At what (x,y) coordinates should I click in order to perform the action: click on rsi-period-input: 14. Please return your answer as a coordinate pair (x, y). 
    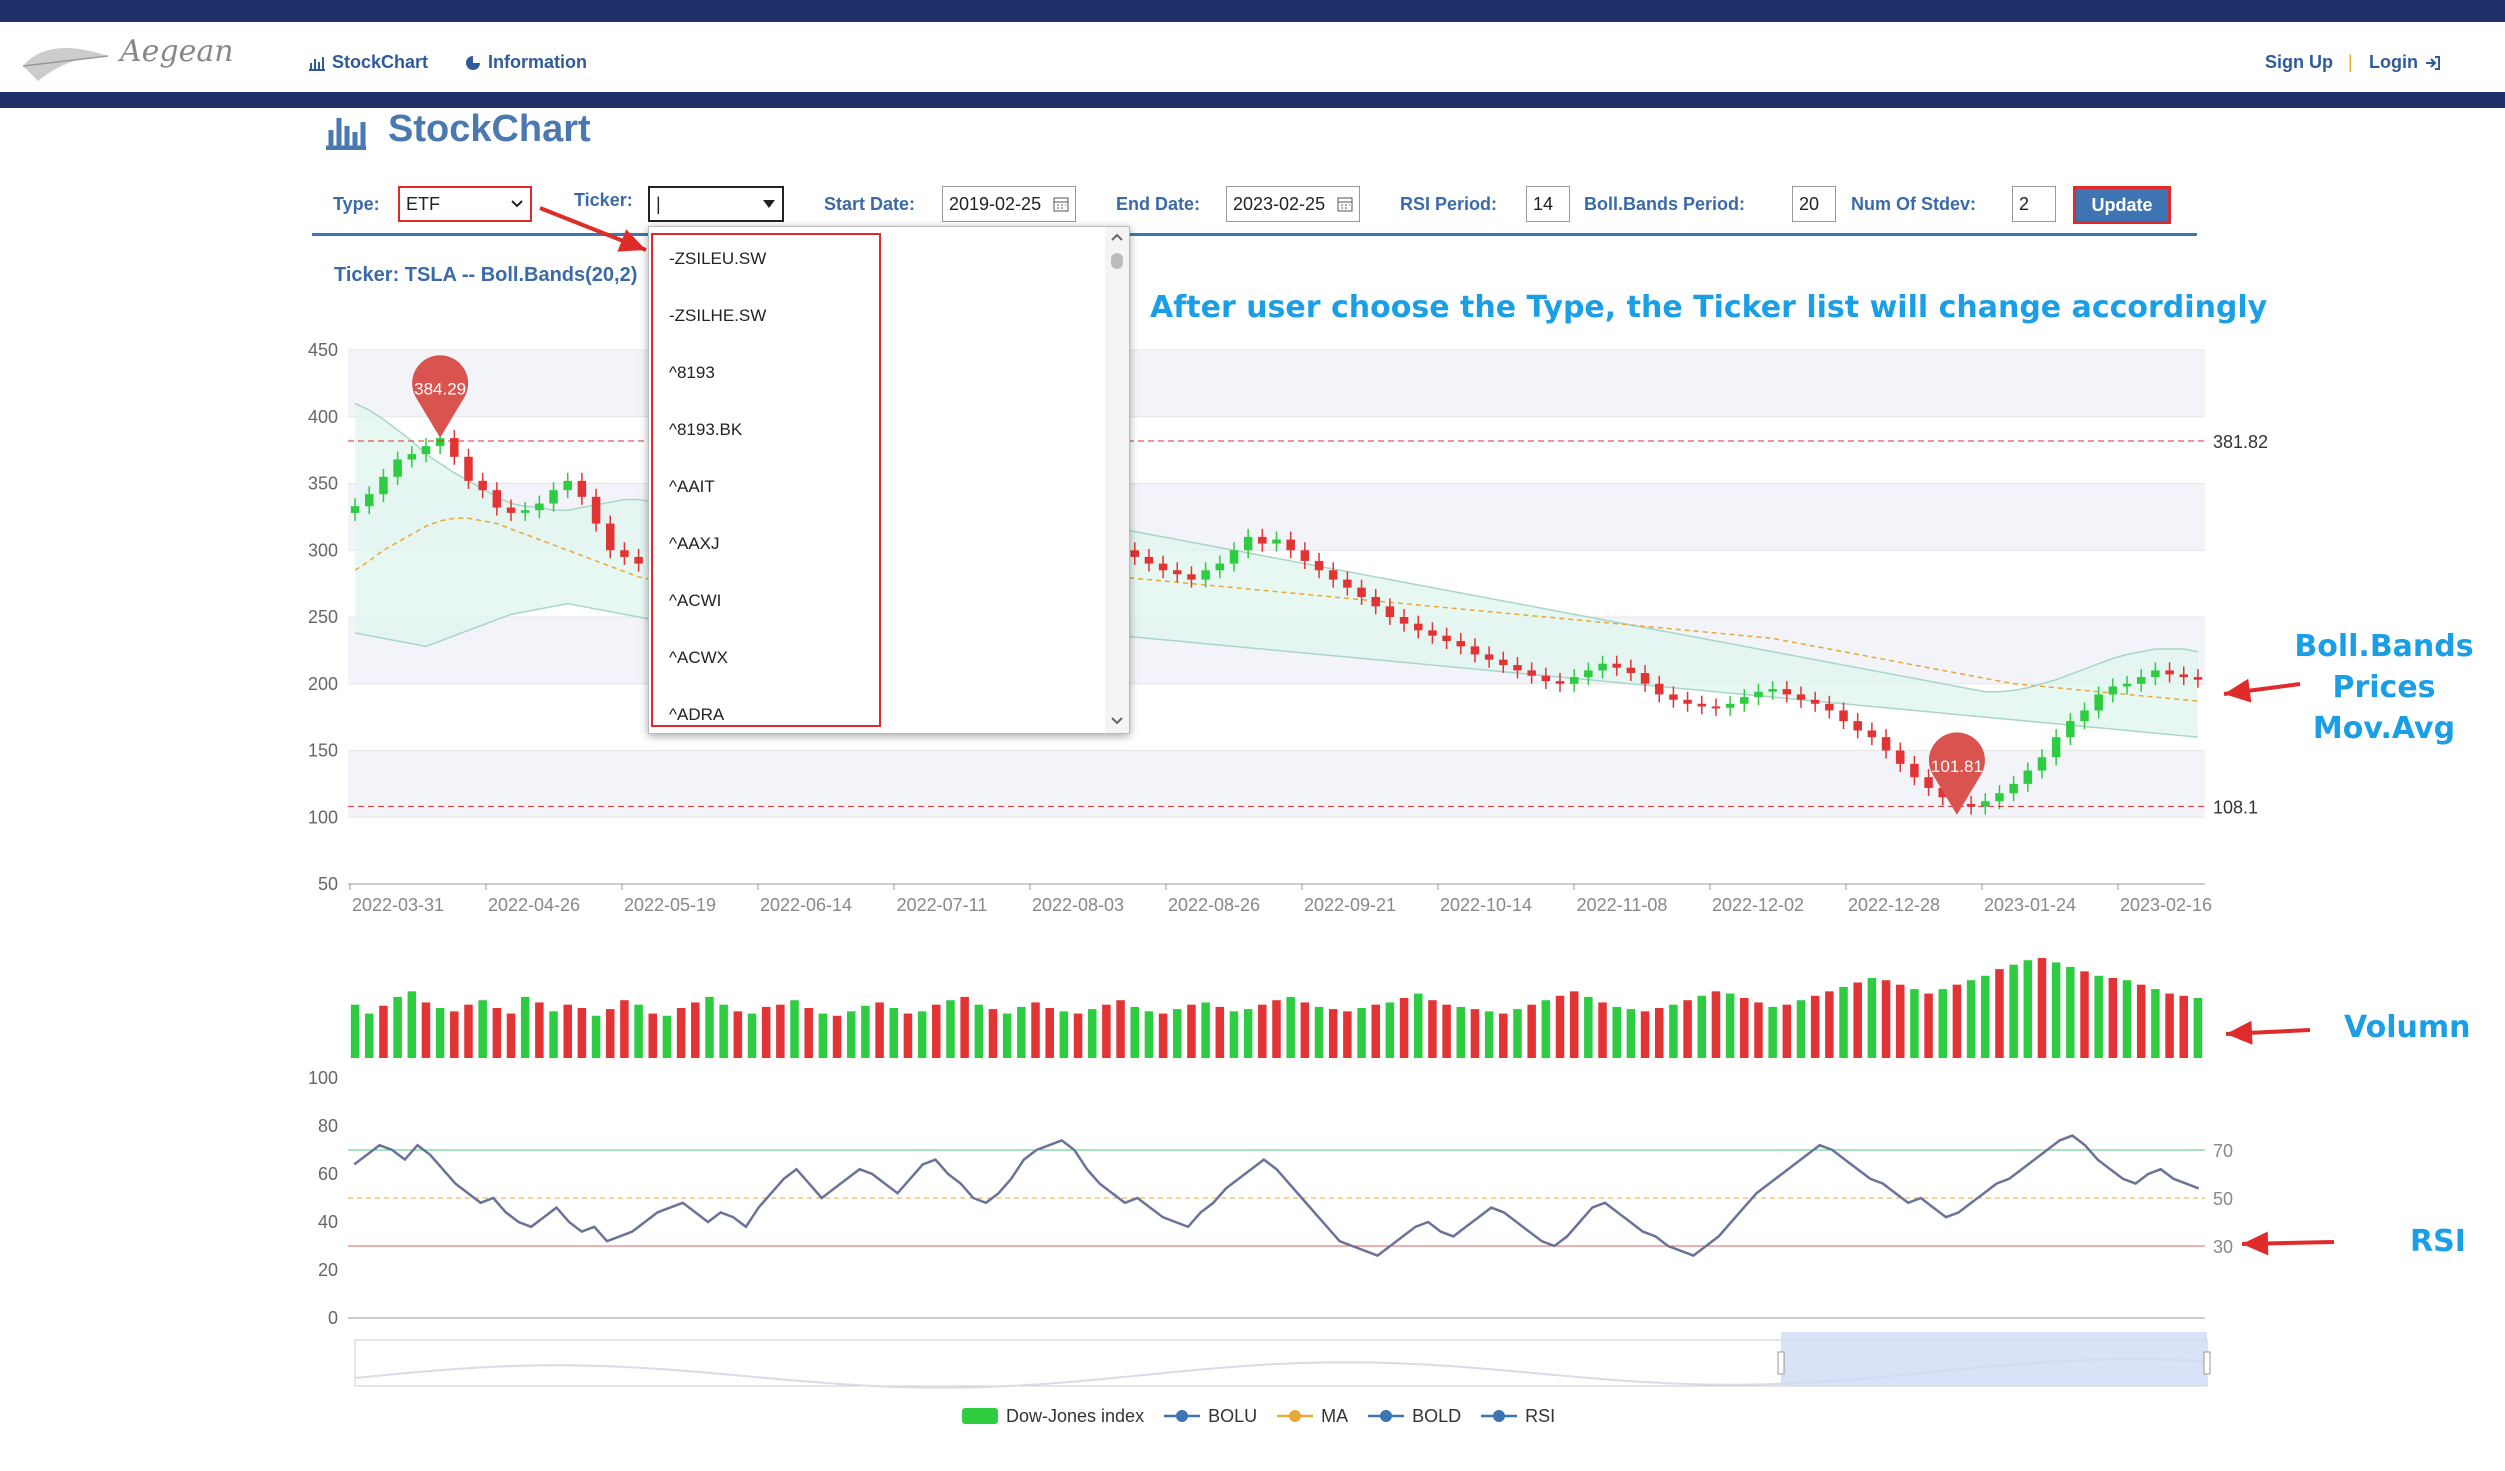
    Looking at the image, I should click on (1548, 204).